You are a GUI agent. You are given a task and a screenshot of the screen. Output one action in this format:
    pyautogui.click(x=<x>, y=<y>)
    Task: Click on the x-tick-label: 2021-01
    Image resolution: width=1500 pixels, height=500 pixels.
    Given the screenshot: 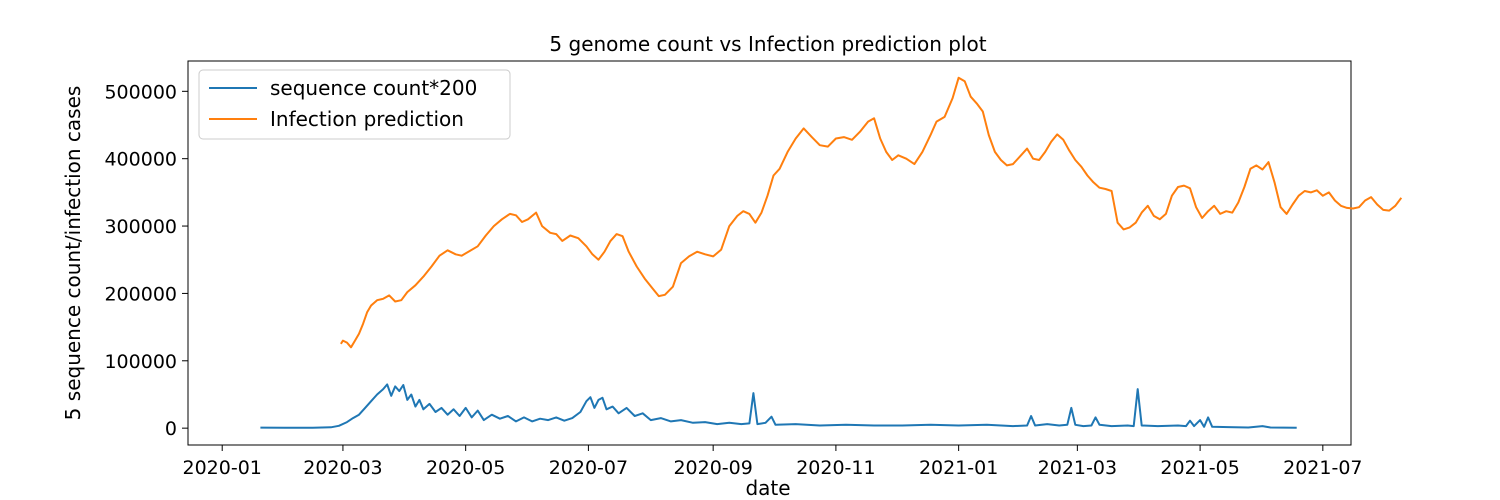 What is the action you would take?
    pyautogui.click(x=958, y=468)
    